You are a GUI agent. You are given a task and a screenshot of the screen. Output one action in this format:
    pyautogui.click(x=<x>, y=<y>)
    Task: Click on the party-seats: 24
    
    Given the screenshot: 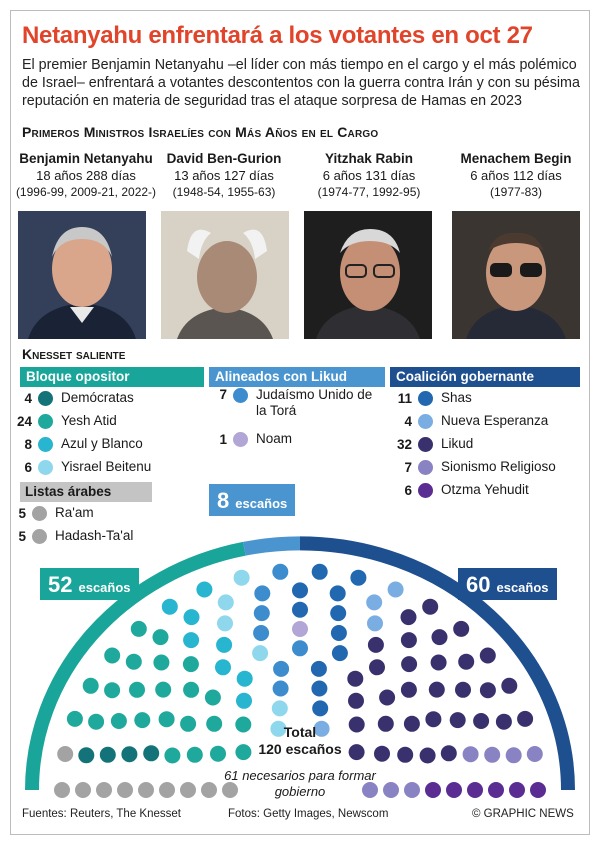 What is the action you would take?
    pyautogui.click(x=24, y=421)
    